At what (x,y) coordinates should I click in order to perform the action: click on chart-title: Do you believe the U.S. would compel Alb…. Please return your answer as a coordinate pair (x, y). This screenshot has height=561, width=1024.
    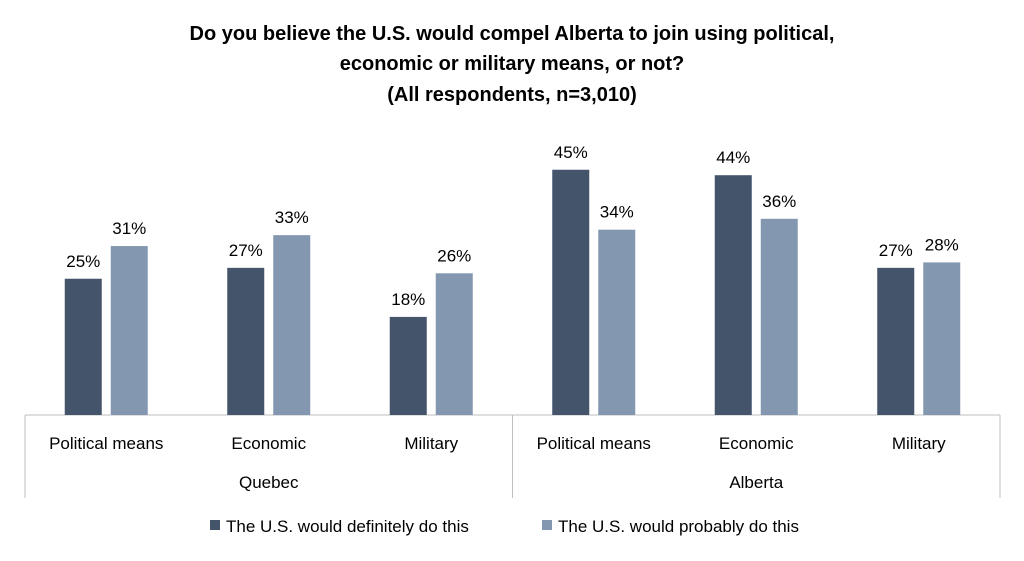
    Looking at the image, I should click on (512, 64).